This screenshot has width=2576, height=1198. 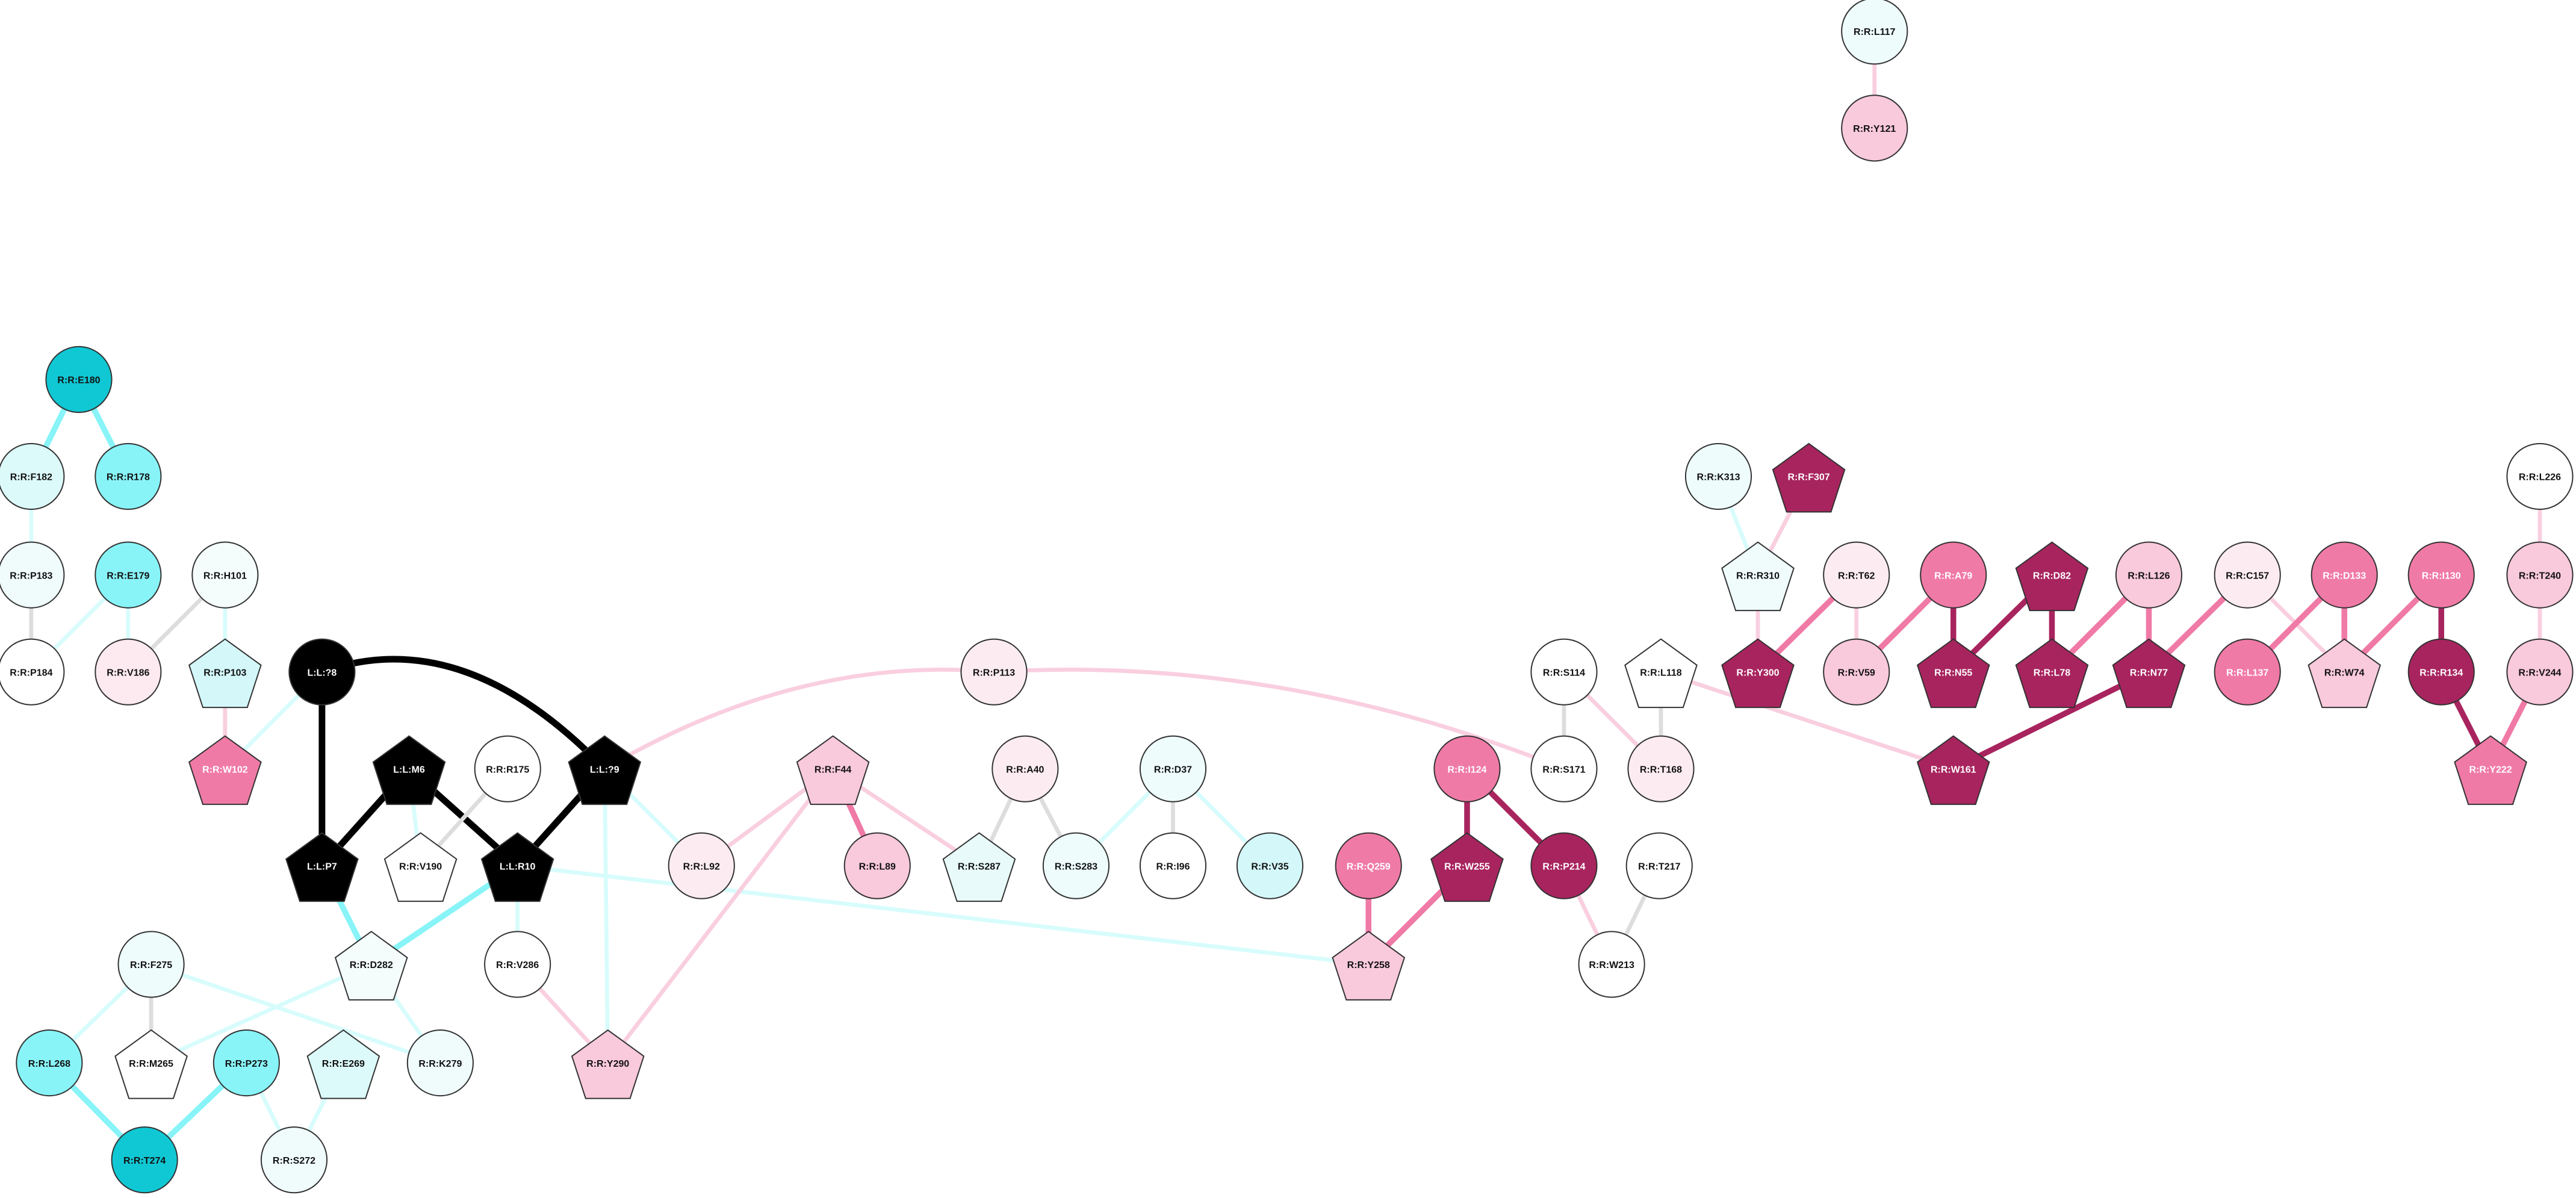 I want to click on node-label: R:R:Y258, so click(x=1368, y=965).